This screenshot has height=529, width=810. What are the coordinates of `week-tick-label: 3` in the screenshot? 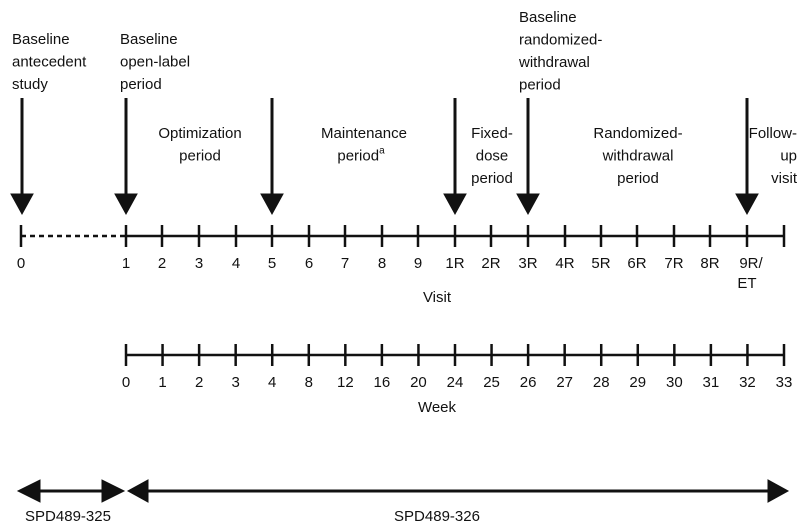 It's located at (235, 382).